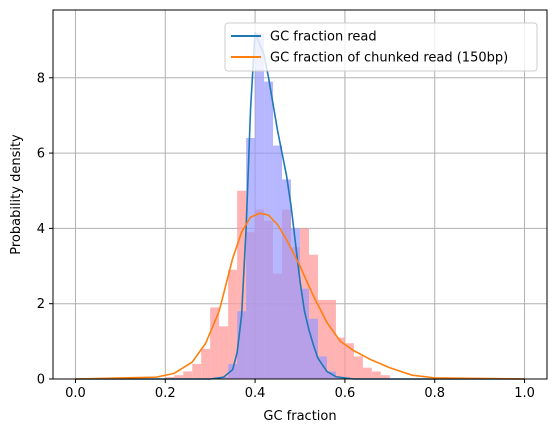 This screenshot has height=432, width=554. I want to click on y-tick-label-4: 8, so click(41, 78).